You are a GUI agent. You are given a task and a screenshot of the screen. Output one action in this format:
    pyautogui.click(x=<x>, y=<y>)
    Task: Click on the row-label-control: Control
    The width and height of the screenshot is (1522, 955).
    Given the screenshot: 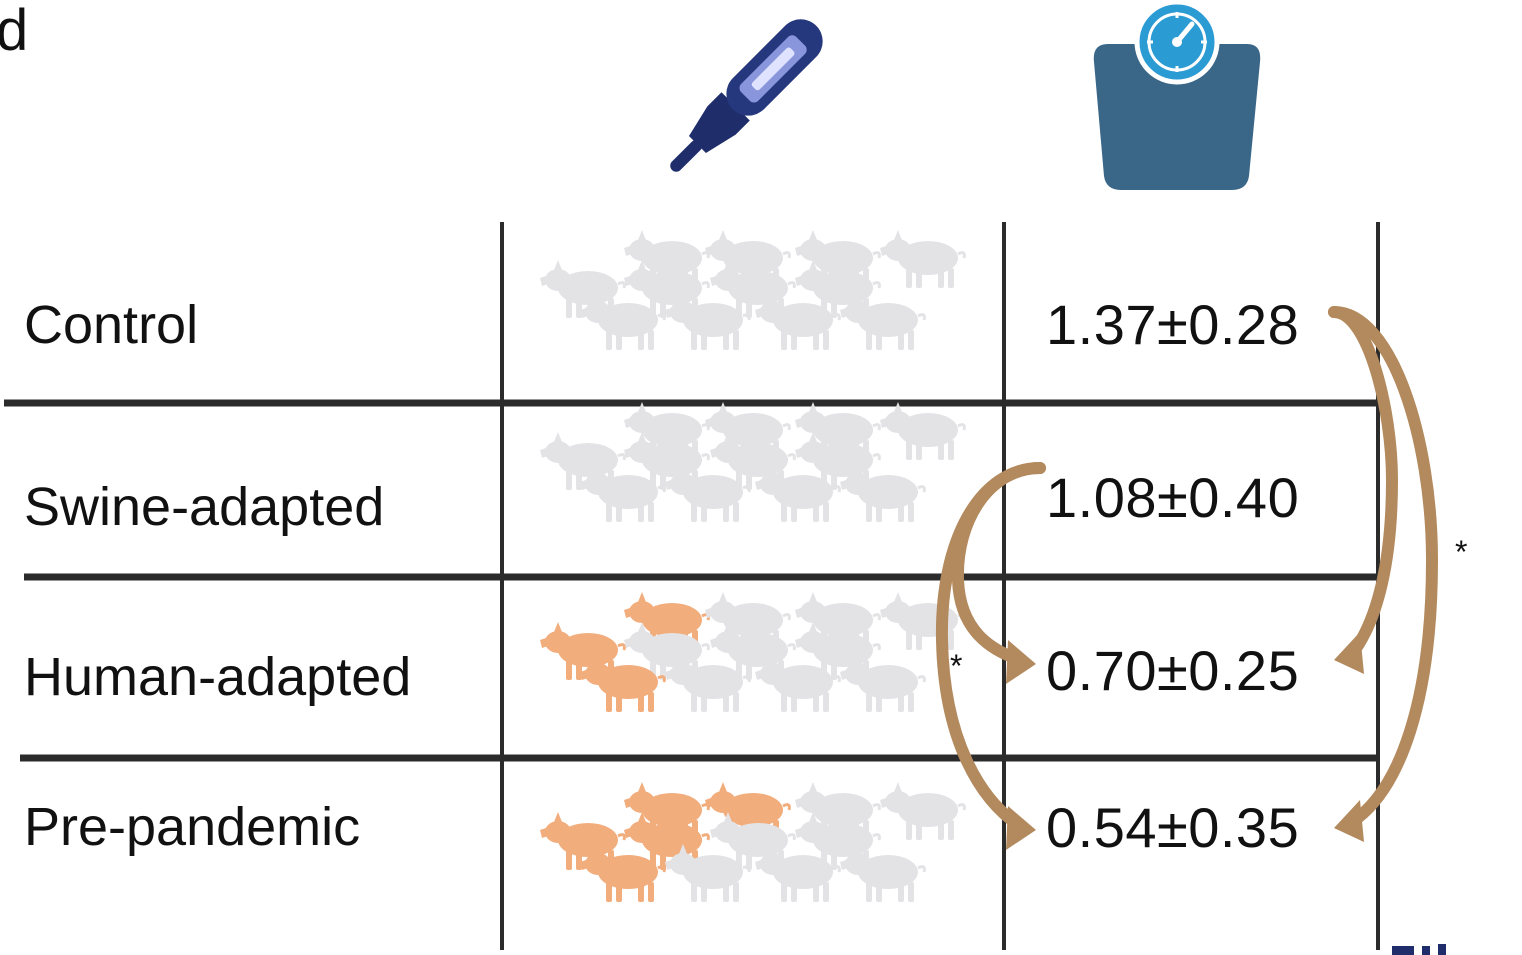 What is the action you would take?
    pyautogui.click(x=111, y=325)
    